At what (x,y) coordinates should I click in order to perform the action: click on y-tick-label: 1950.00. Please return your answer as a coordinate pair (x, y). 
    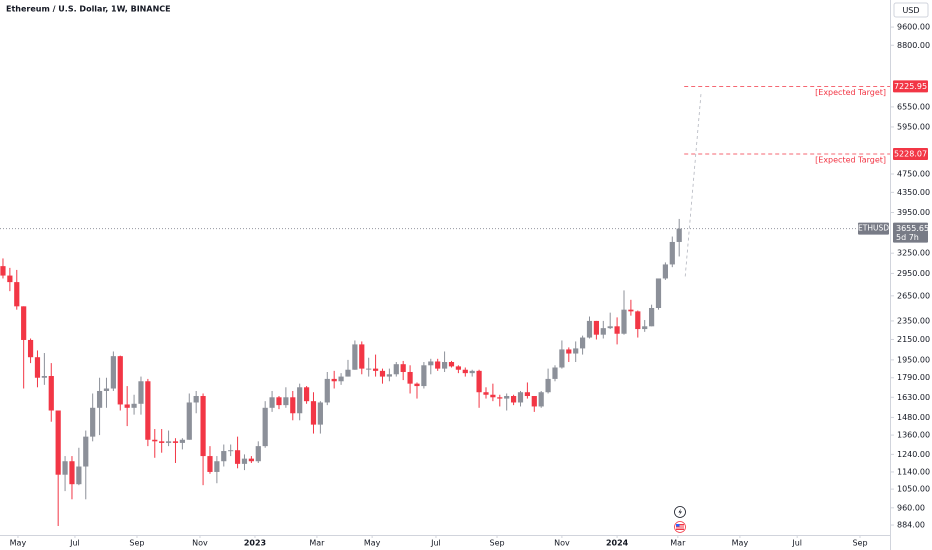
    Looking at the image, I should click on (913, 359).